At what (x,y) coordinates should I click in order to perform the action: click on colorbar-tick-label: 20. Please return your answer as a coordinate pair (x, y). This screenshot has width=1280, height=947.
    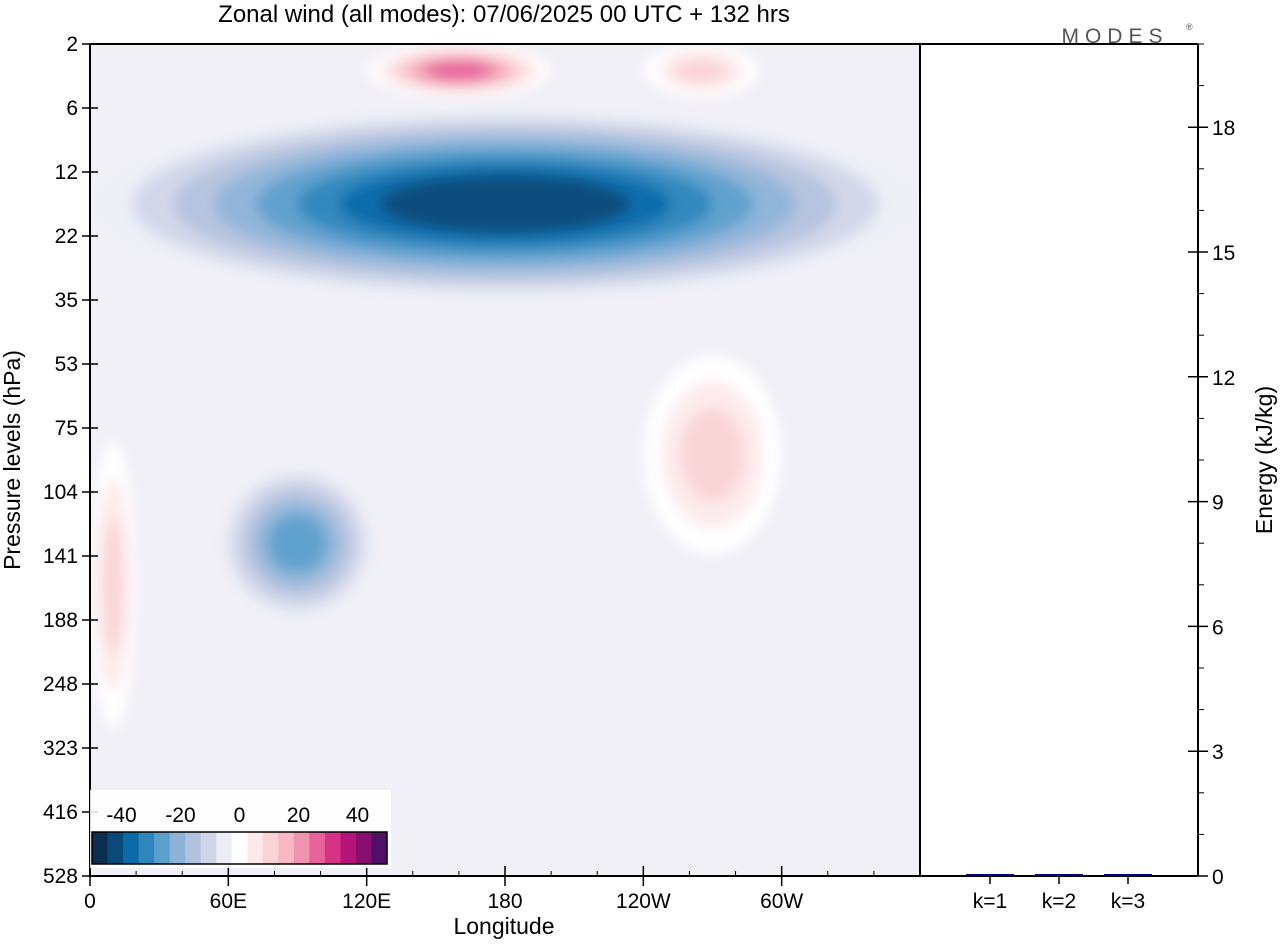
    Looking at the image, I should click on (298, 815).